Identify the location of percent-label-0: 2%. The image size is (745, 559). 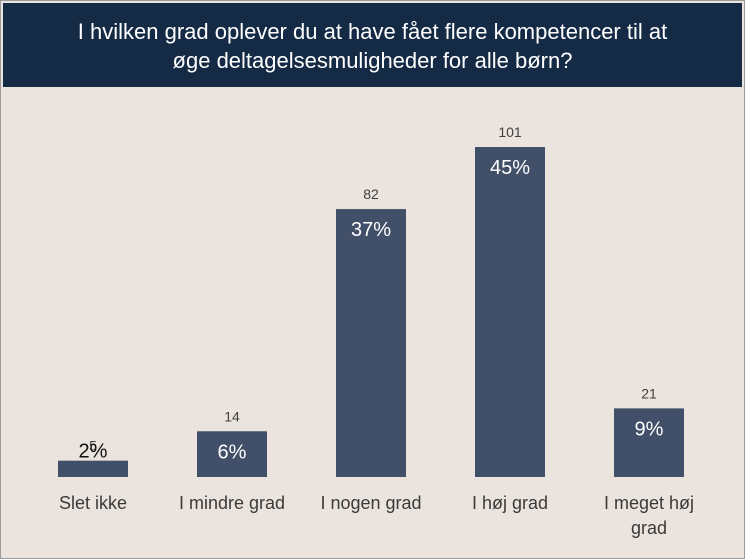
(93, 452).